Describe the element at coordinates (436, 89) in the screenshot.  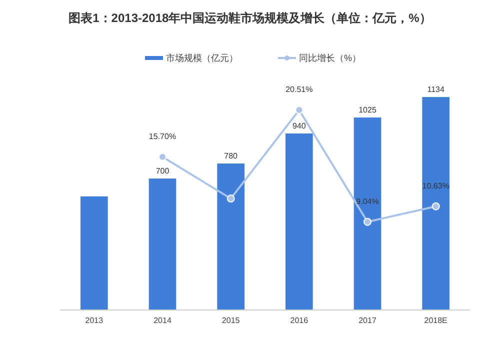
I see `data-label: 1134` at that location.